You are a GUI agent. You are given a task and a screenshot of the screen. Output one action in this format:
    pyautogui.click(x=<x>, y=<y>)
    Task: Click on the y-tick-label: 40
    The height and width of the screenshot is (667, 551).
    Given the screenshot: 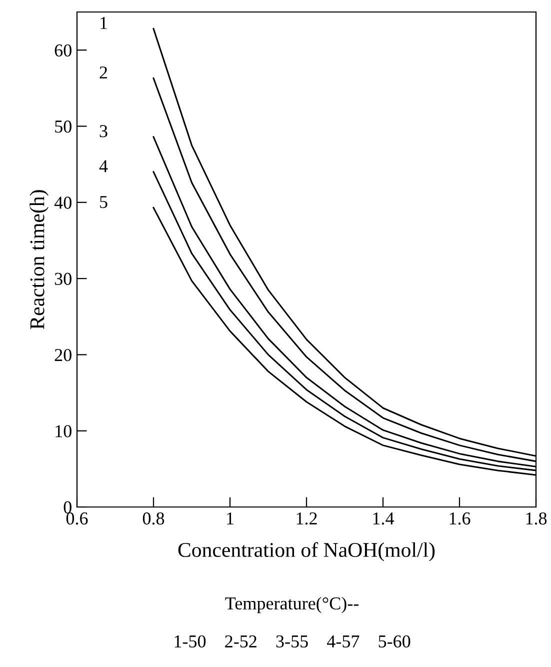 What is the action you would take?
    pyautogui.click(x=63, y=202)
    